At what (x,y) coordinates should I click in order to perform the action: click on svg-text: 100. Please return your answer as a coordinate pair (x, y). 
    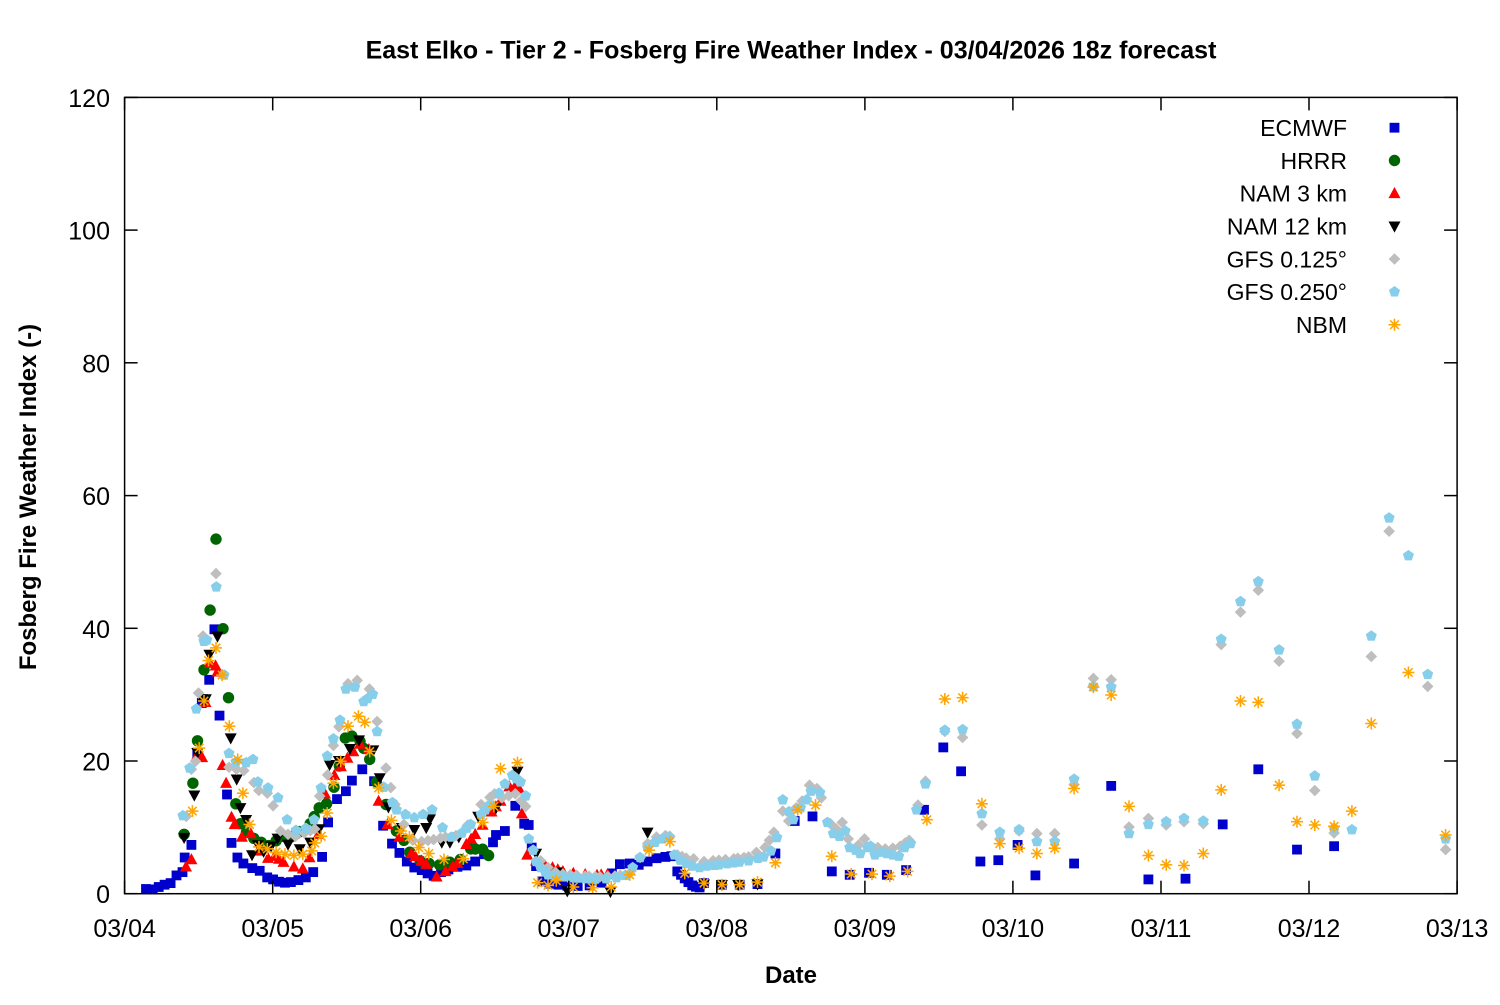
    Looking at the image, I should click on (89, 232).